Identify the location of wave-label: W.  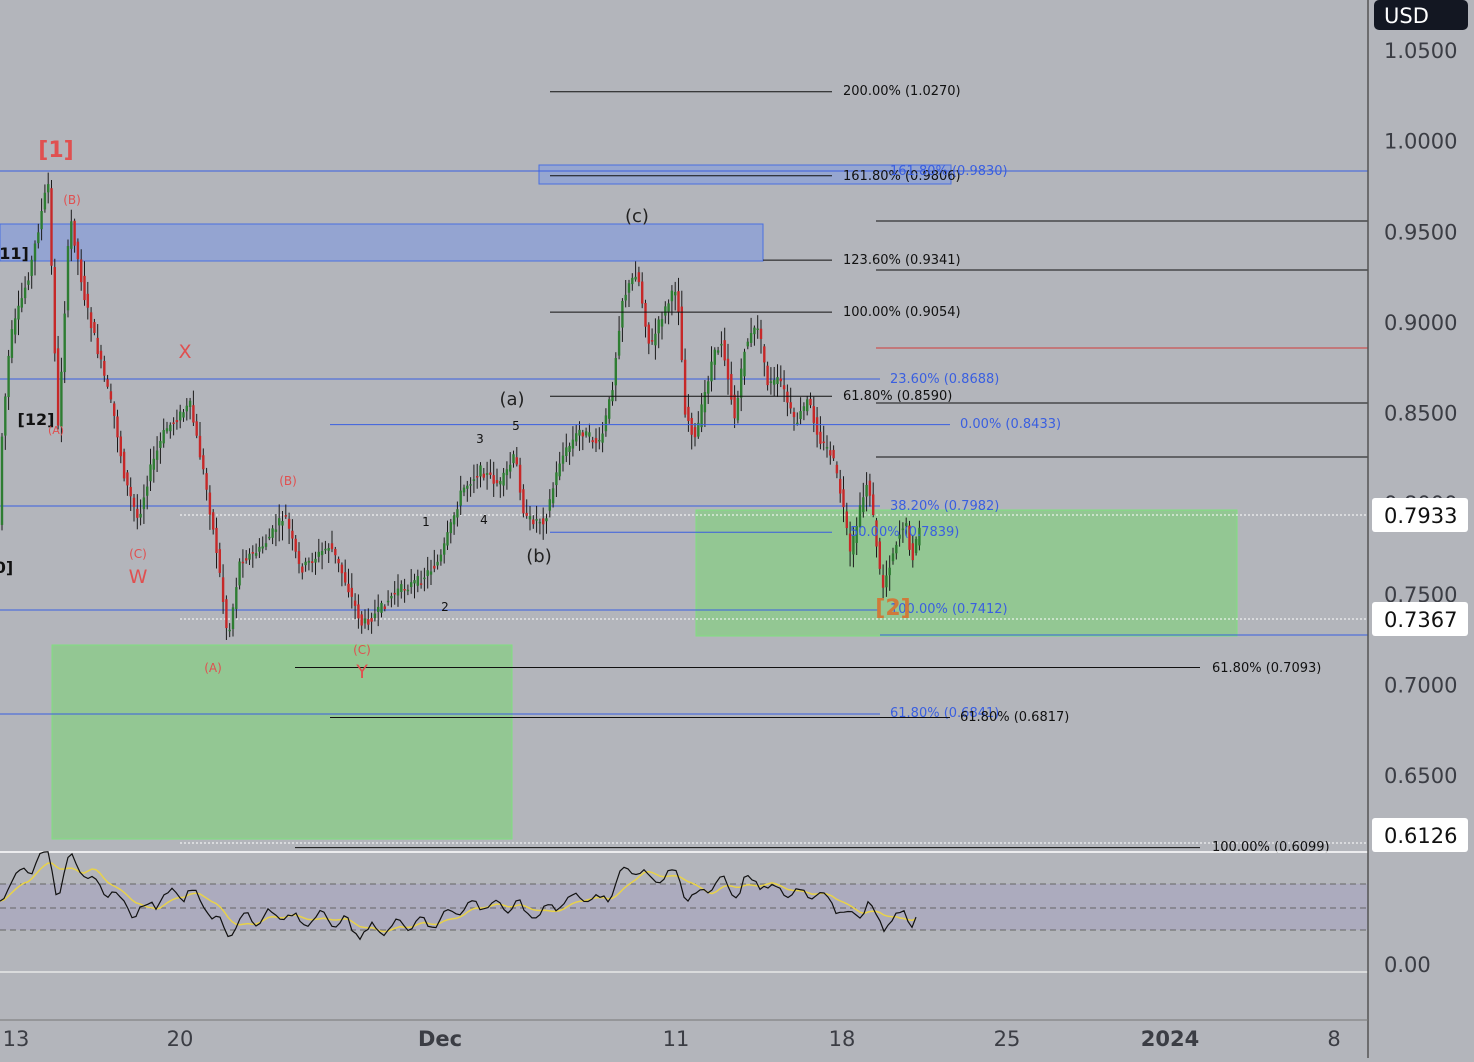
(138, 577).